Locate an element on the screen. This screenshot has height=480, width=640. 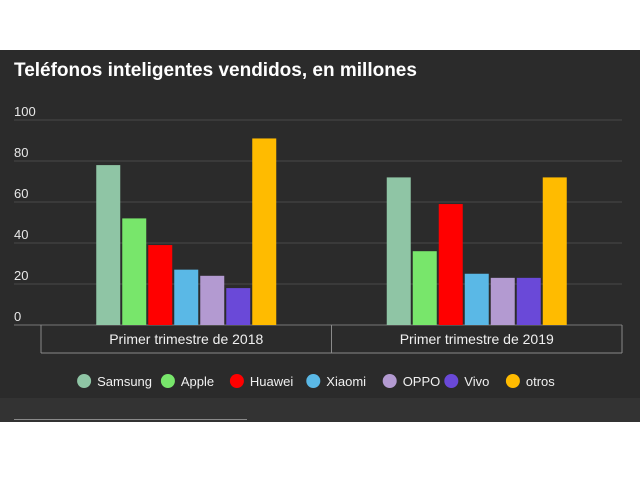
footer-band is located at coordinates (320, 410).